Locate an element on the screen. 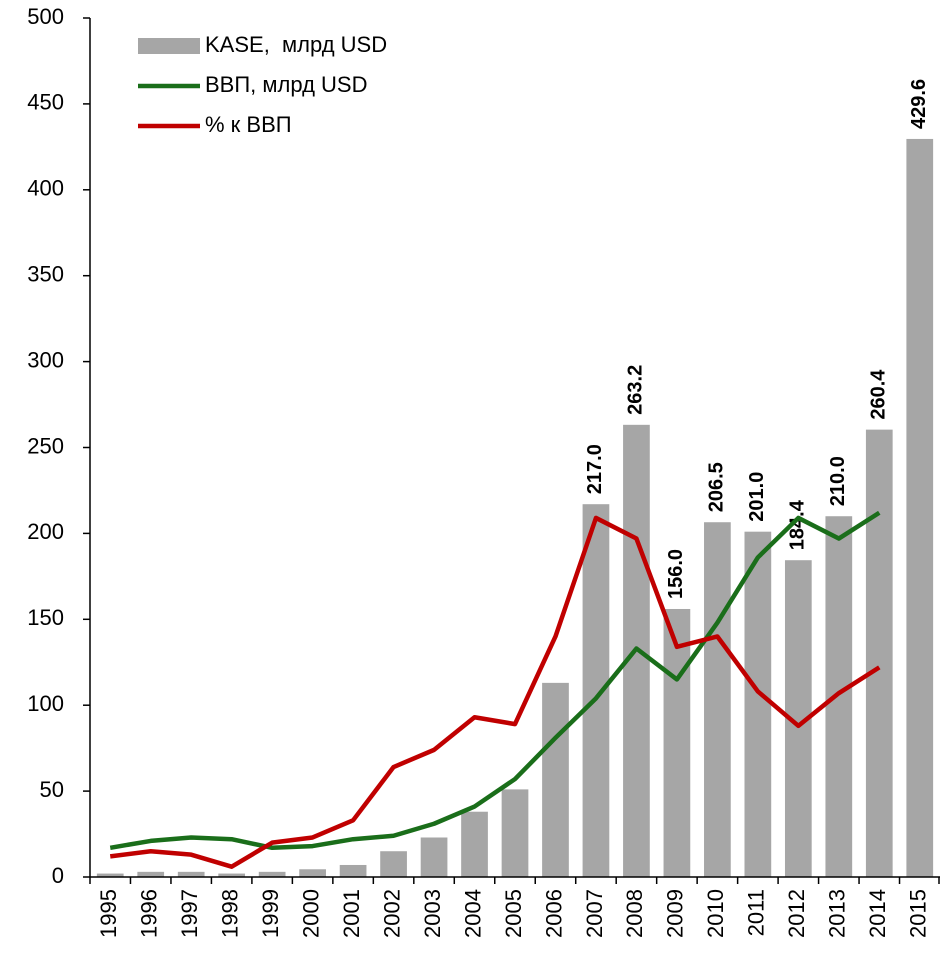  y-tick-label: 50 is located at coordinates (52, 789).